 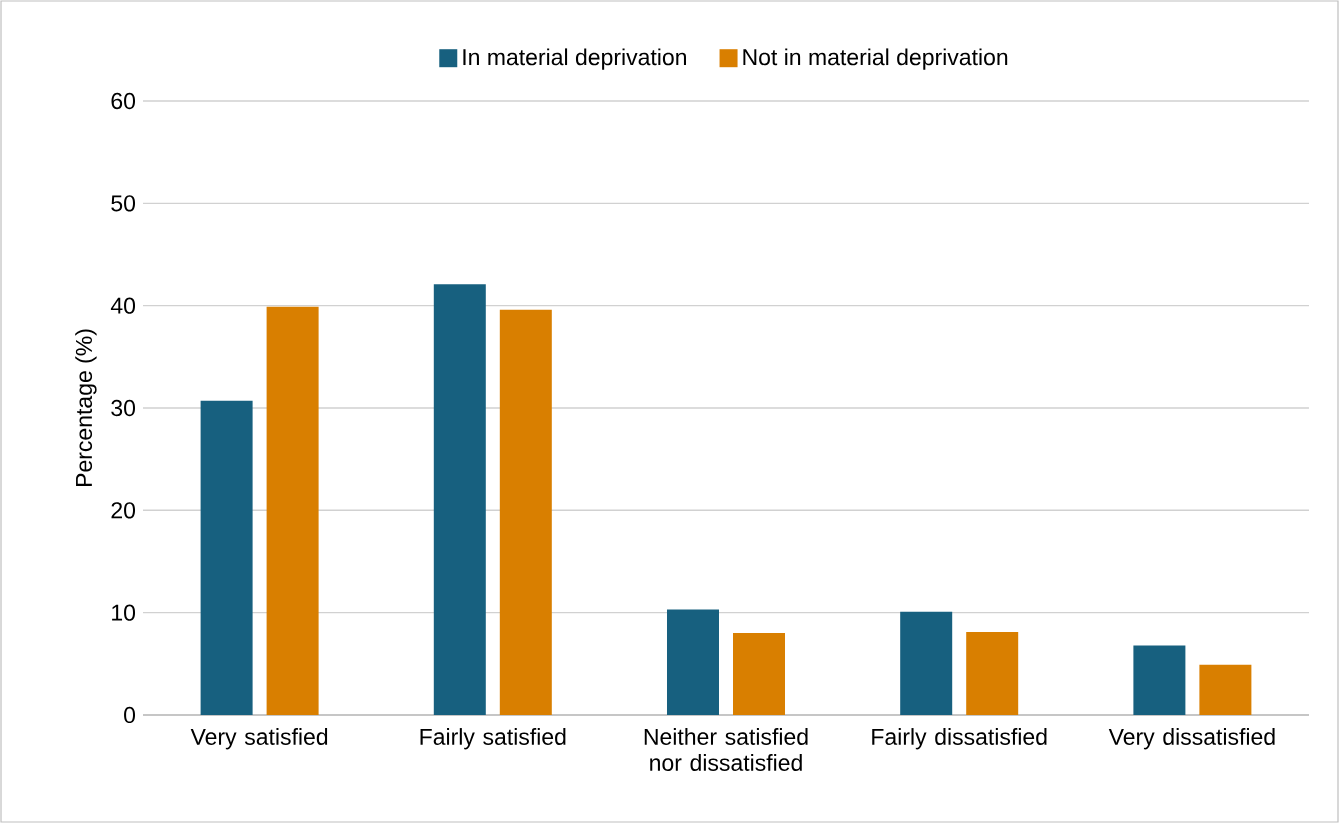 What do you see at coordinates (493, 739) in the screenshot?
I see `x-tick-label: Fairly satisfied` at bounding box center [493, 739].